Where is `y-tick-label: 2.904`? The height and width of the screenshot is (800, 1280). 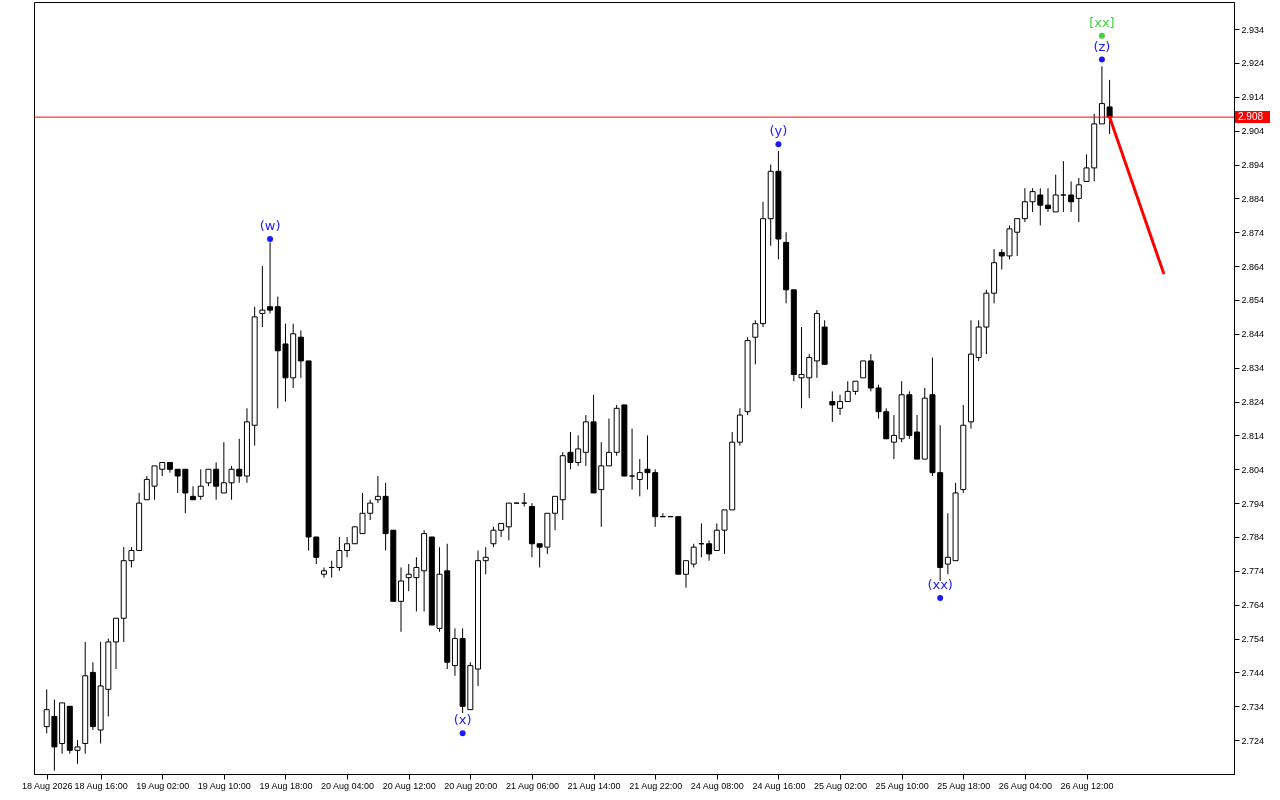
y-tick-label: 2.904 is located at coordinates (1253, 131).